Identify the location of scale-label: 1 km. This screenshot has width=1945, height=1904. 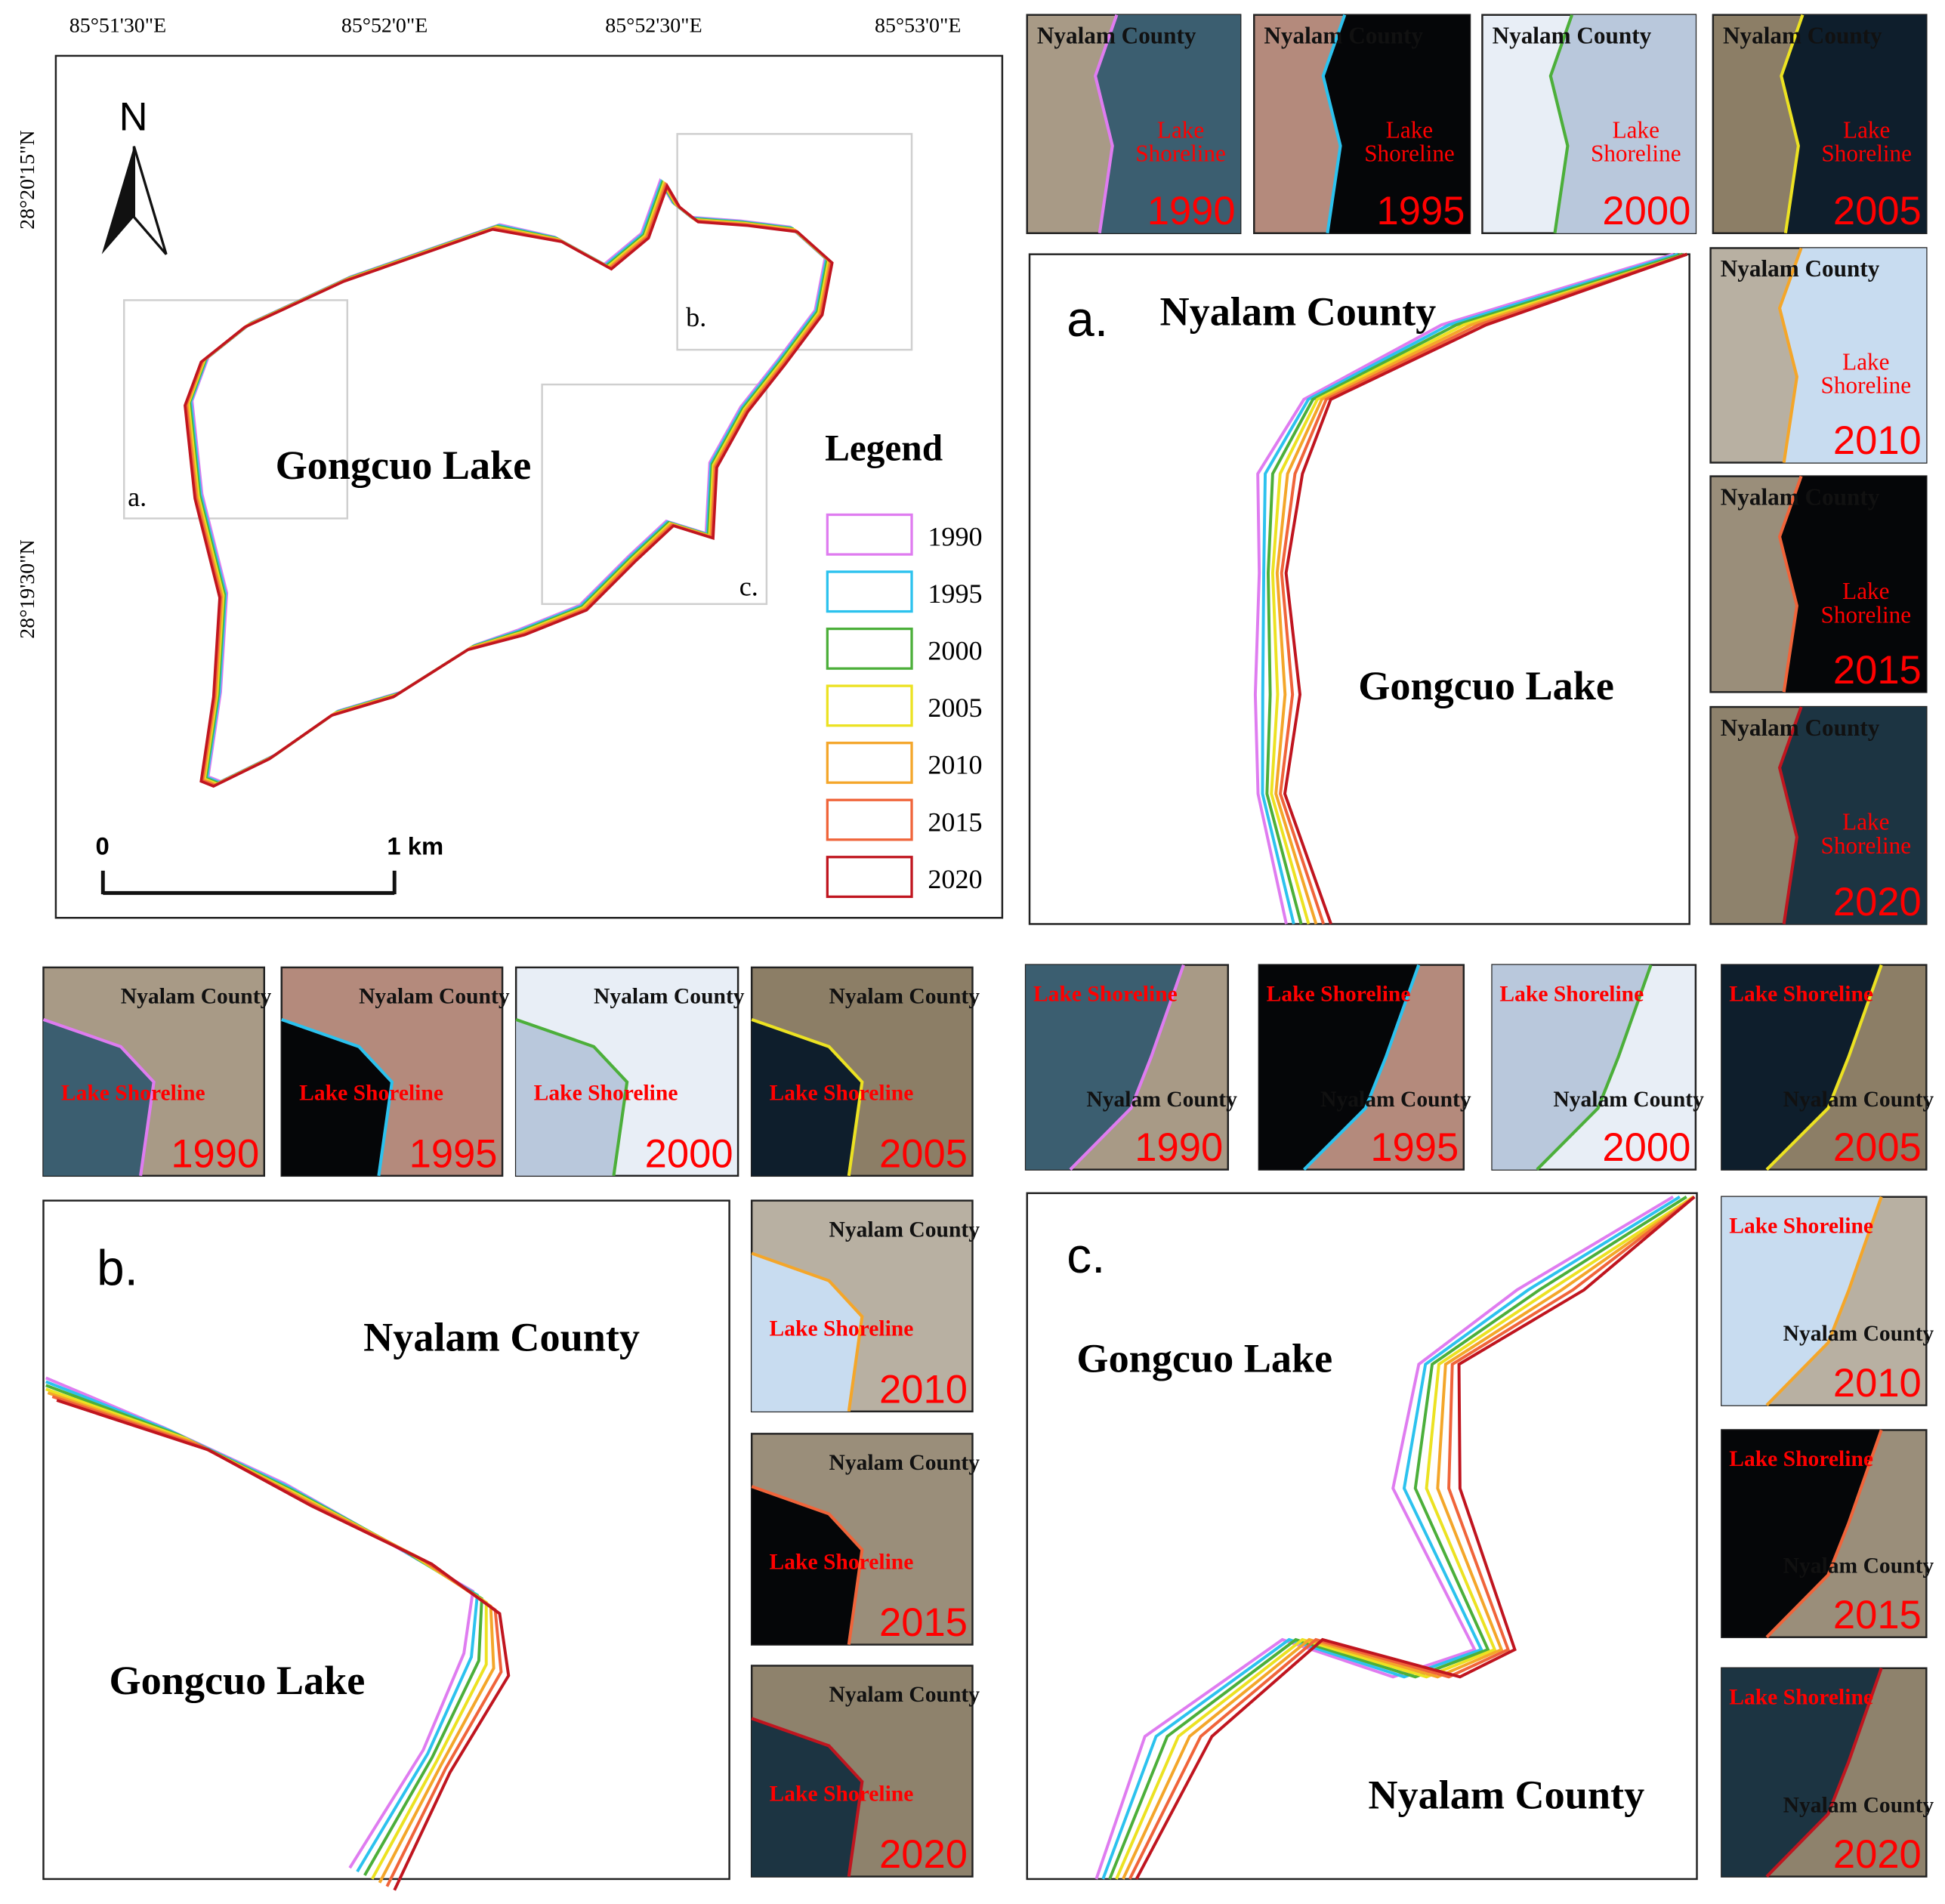
(416, 847).